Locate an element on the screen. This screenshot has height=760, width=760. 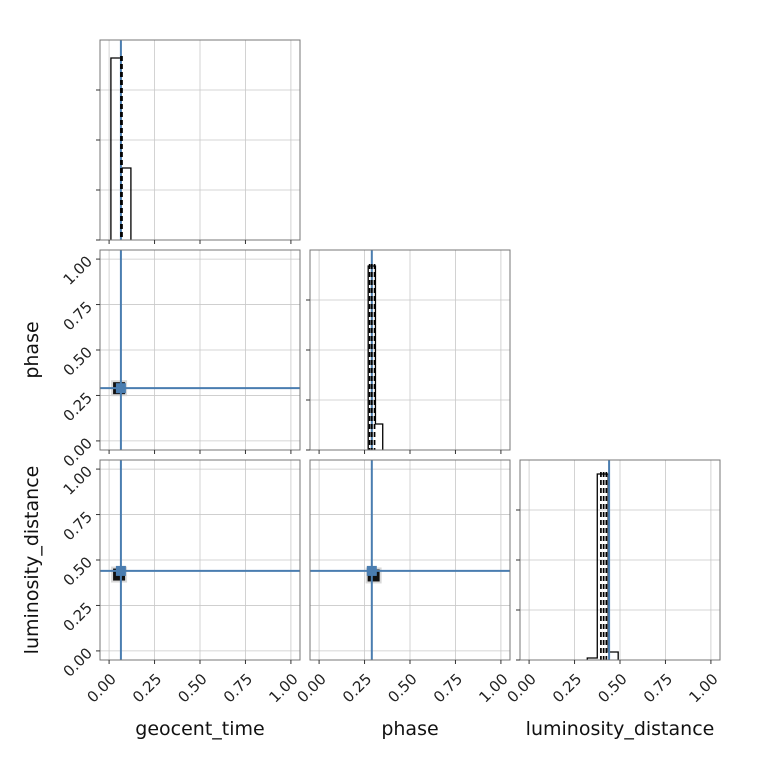
ytick-label-phase-1: 0.25 is located at coordinates (78, 407).